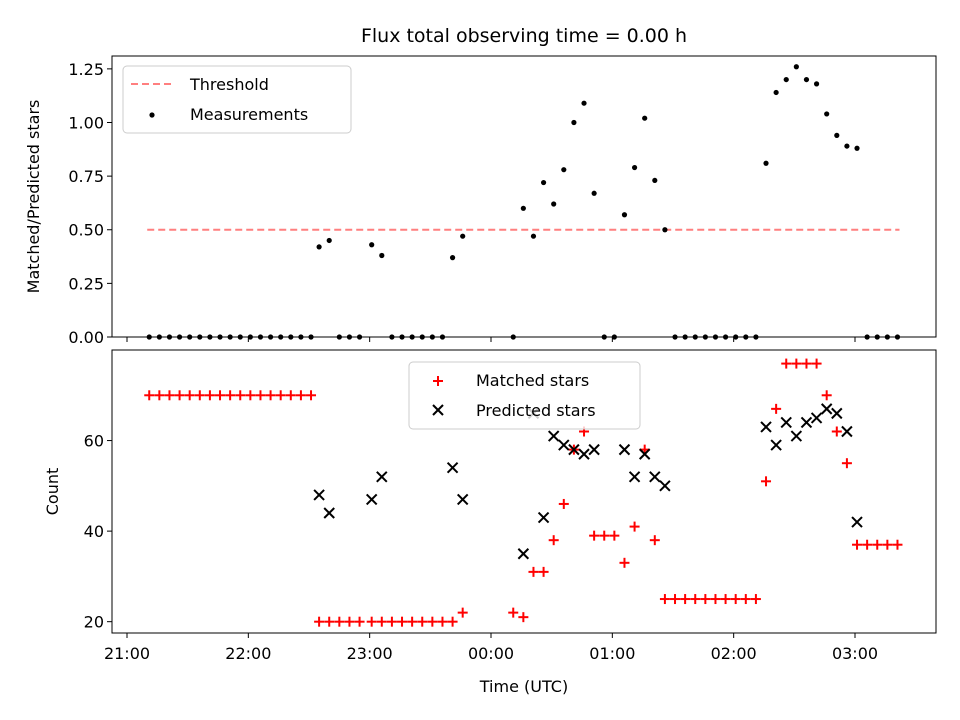 This screenshot has height=720, width=960. What do you see at coordinates (229, 84) in the screenshot?
I see `legend-threshold-label: Threshold` at bounding box center [229, 84].